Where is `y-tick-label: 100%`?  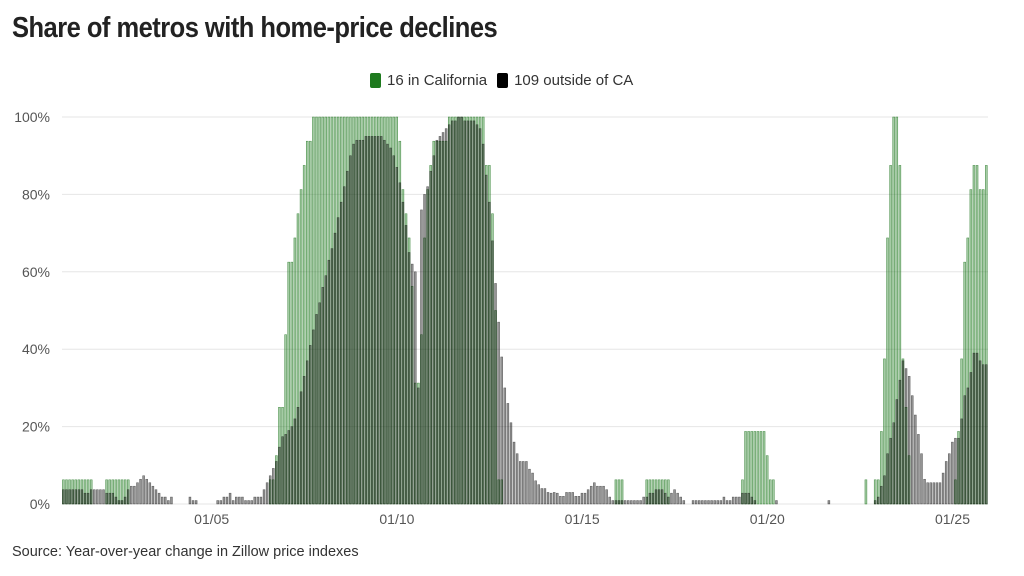
y-tick-label: 100% is located at coordinates (32, 117).